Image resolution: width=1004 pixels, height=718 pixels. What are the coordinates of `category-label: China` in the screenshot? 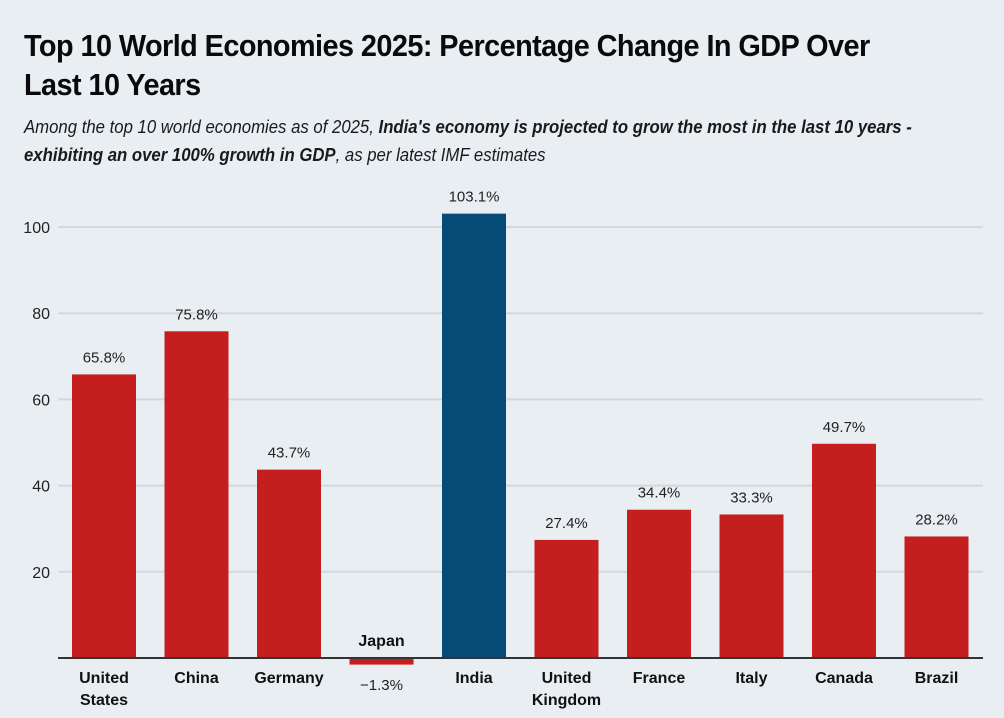 It's located at (196, 678).